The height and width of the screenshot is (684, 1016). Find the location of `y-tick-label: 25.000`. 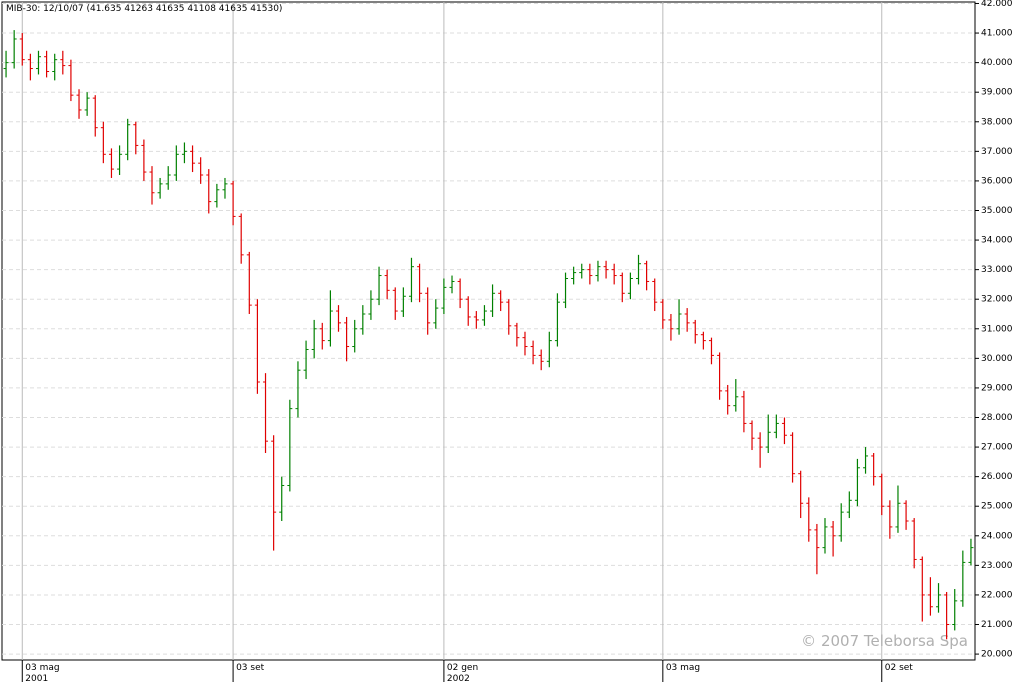

y-tick-label: 25.000 is located at coordinates (997, 507).